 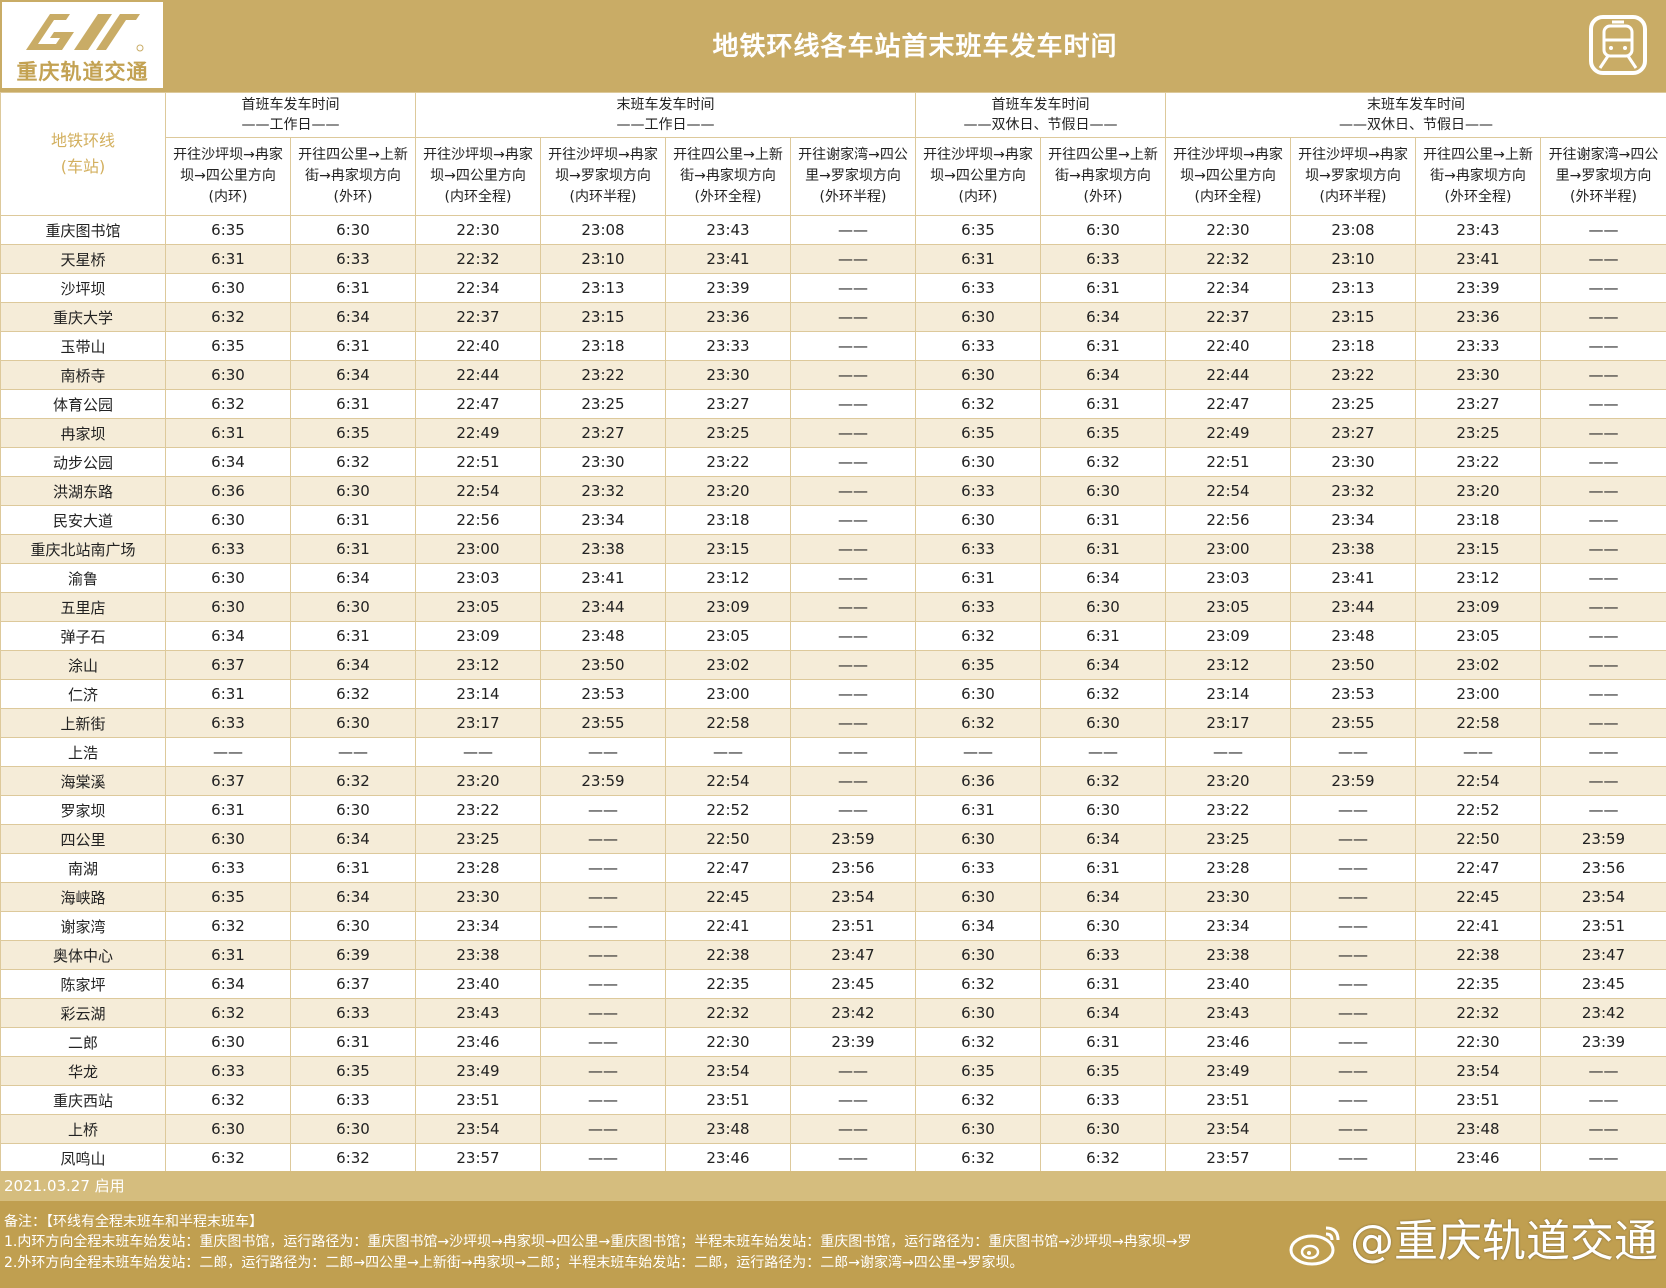 What do you see at coordinates (728, 375) in the screenshot?
I see `departure-time: 23:30` at bounding box center [728, 375].